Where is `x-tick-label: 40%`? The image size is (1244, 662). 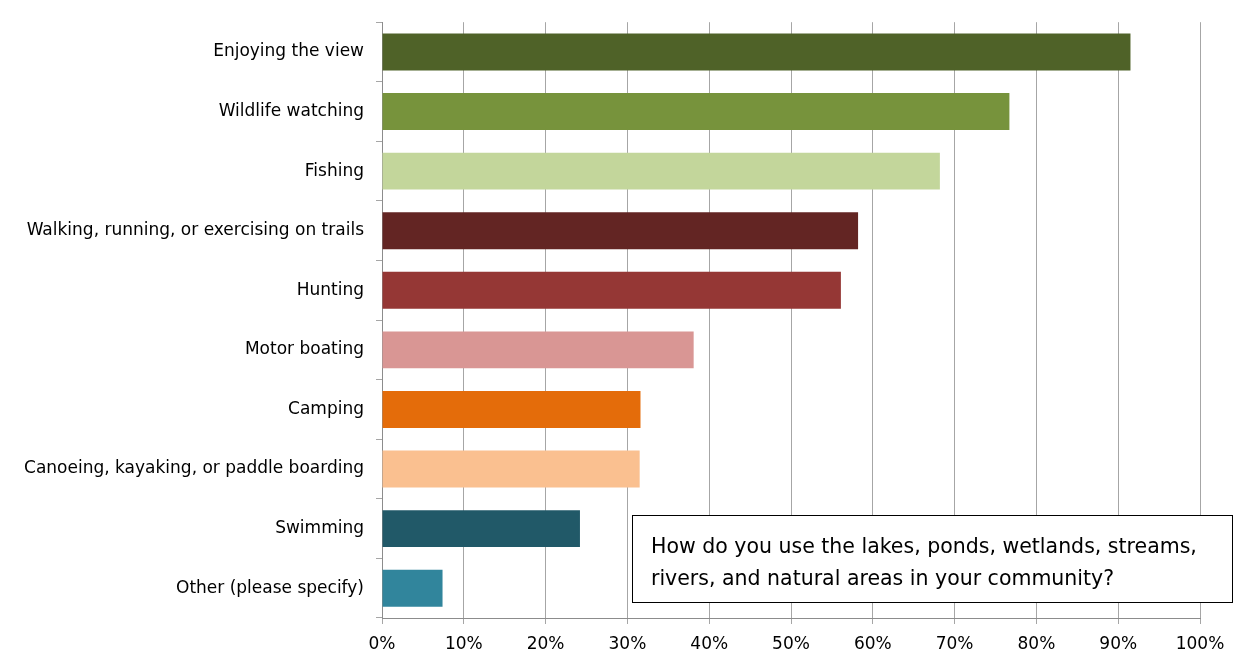 x-tick-label: 40% is located at coordinates (709, 642).